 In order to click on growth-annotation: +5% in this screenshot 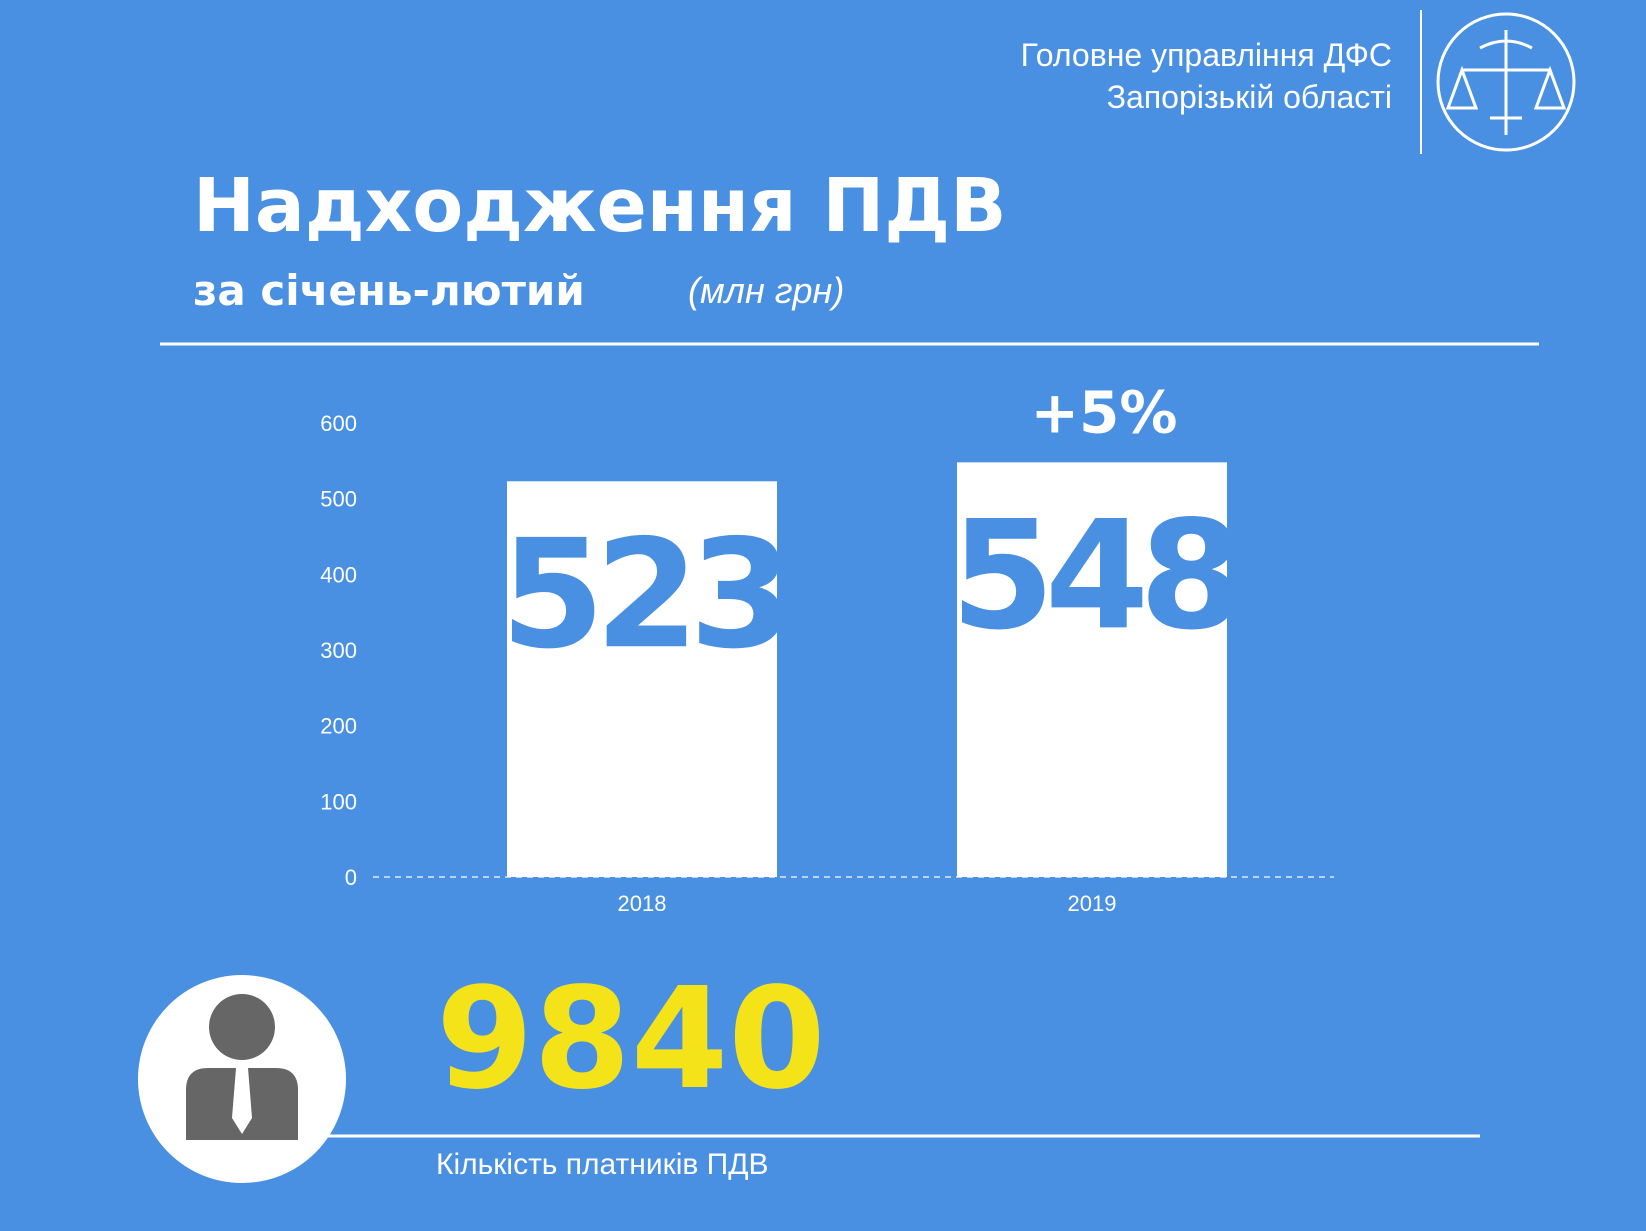, I will do `click(1103, 412)`.